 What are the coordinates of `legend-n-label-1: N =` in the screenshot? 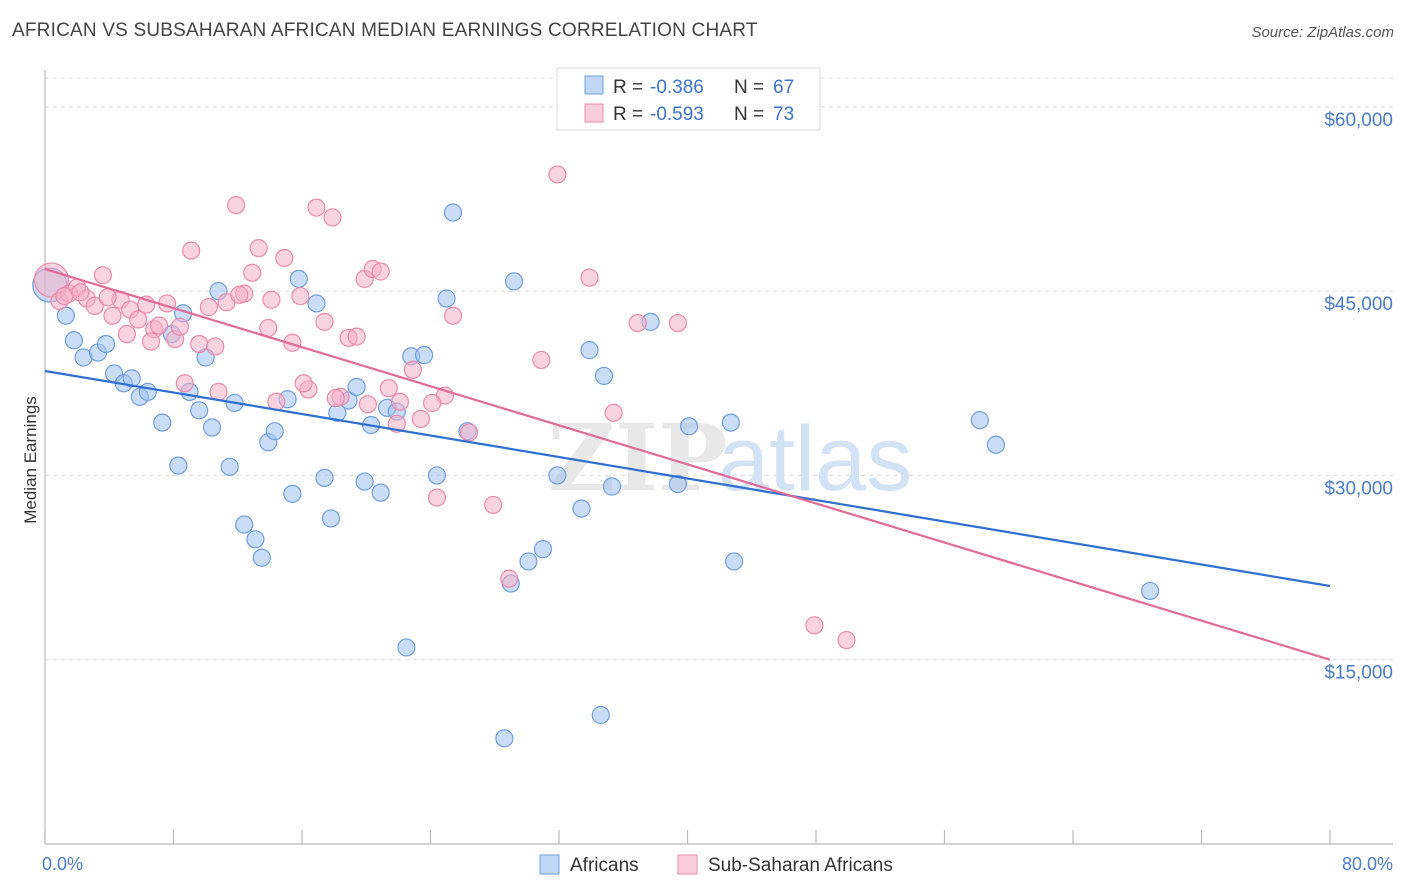 It's located at (749, 87).